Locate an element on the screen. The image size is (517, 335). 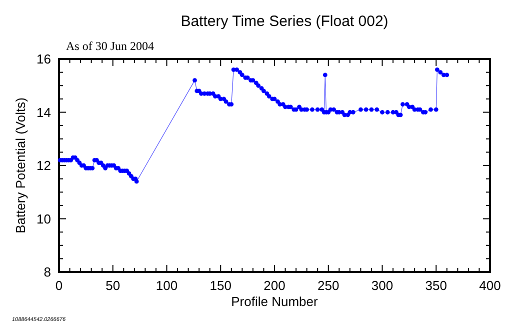
y-tick-label: 16 is located at coordinates (43, 59).